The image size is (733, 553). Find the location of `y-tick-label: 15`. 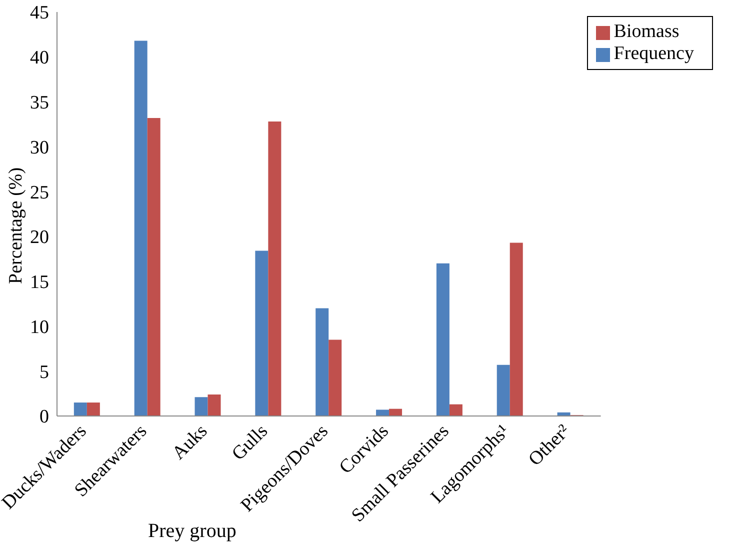

y-tick-label: 15 is located at coordinates (39, 283).